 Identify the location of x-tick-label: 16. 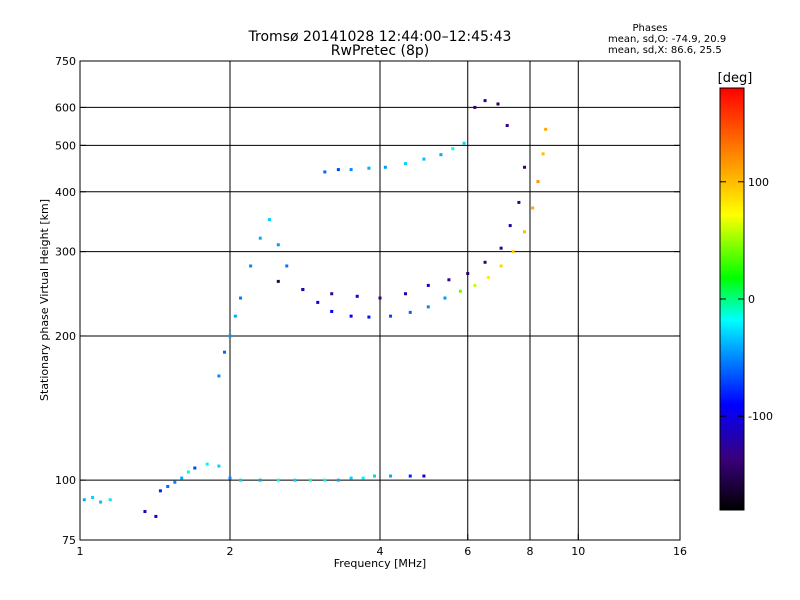
(680, 551).